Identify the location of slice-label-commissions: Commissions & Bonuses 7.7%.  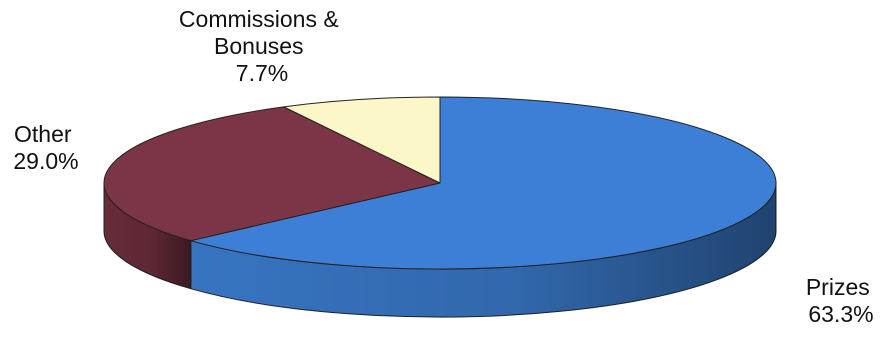
(262, 46).